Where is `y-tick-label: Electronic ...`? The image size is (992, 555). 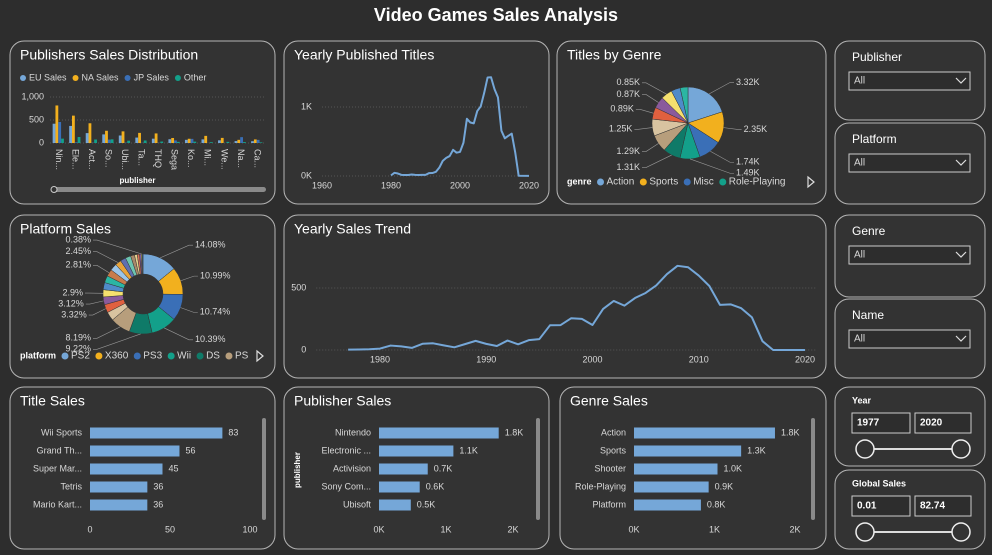
y-tick-label: Electronic ... is located at coordinates (346, 450).